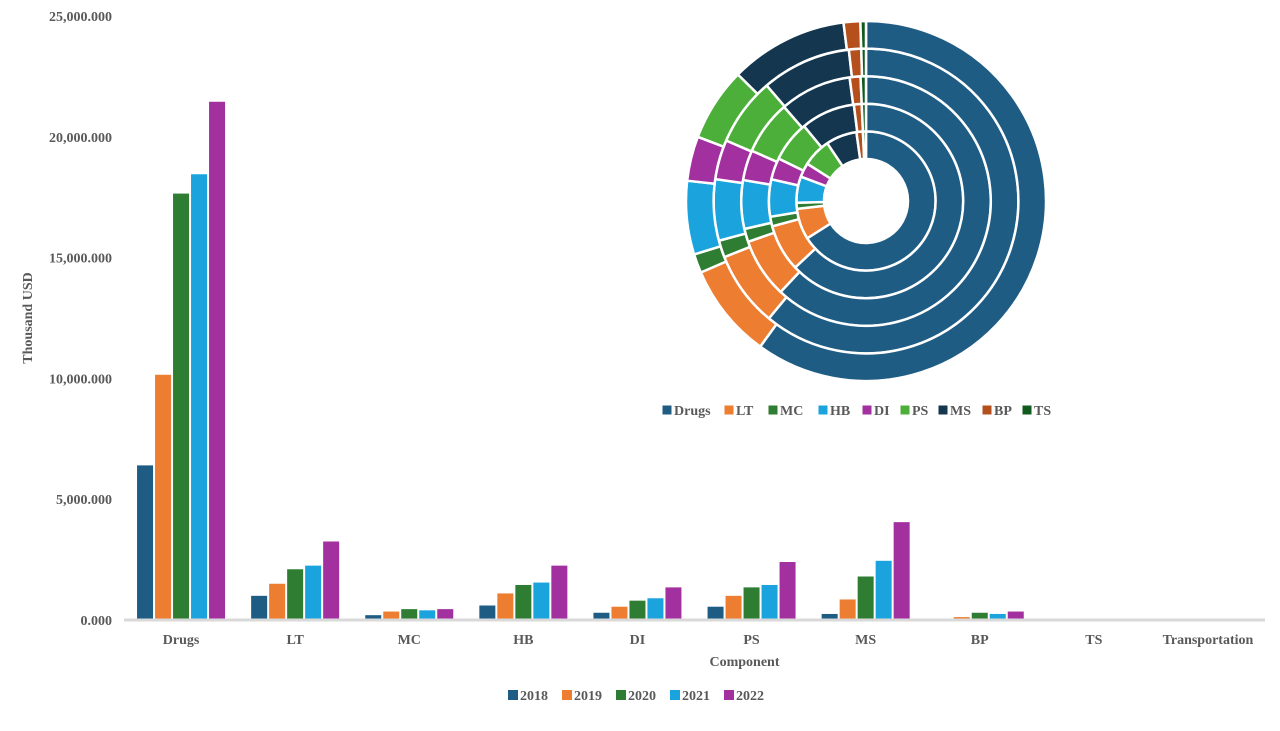 The height and width of the screenshot is (731, 1280). Describe the element at coordinates (847, 609) in the screenshot. I see `bar-ms-2019` at that location.